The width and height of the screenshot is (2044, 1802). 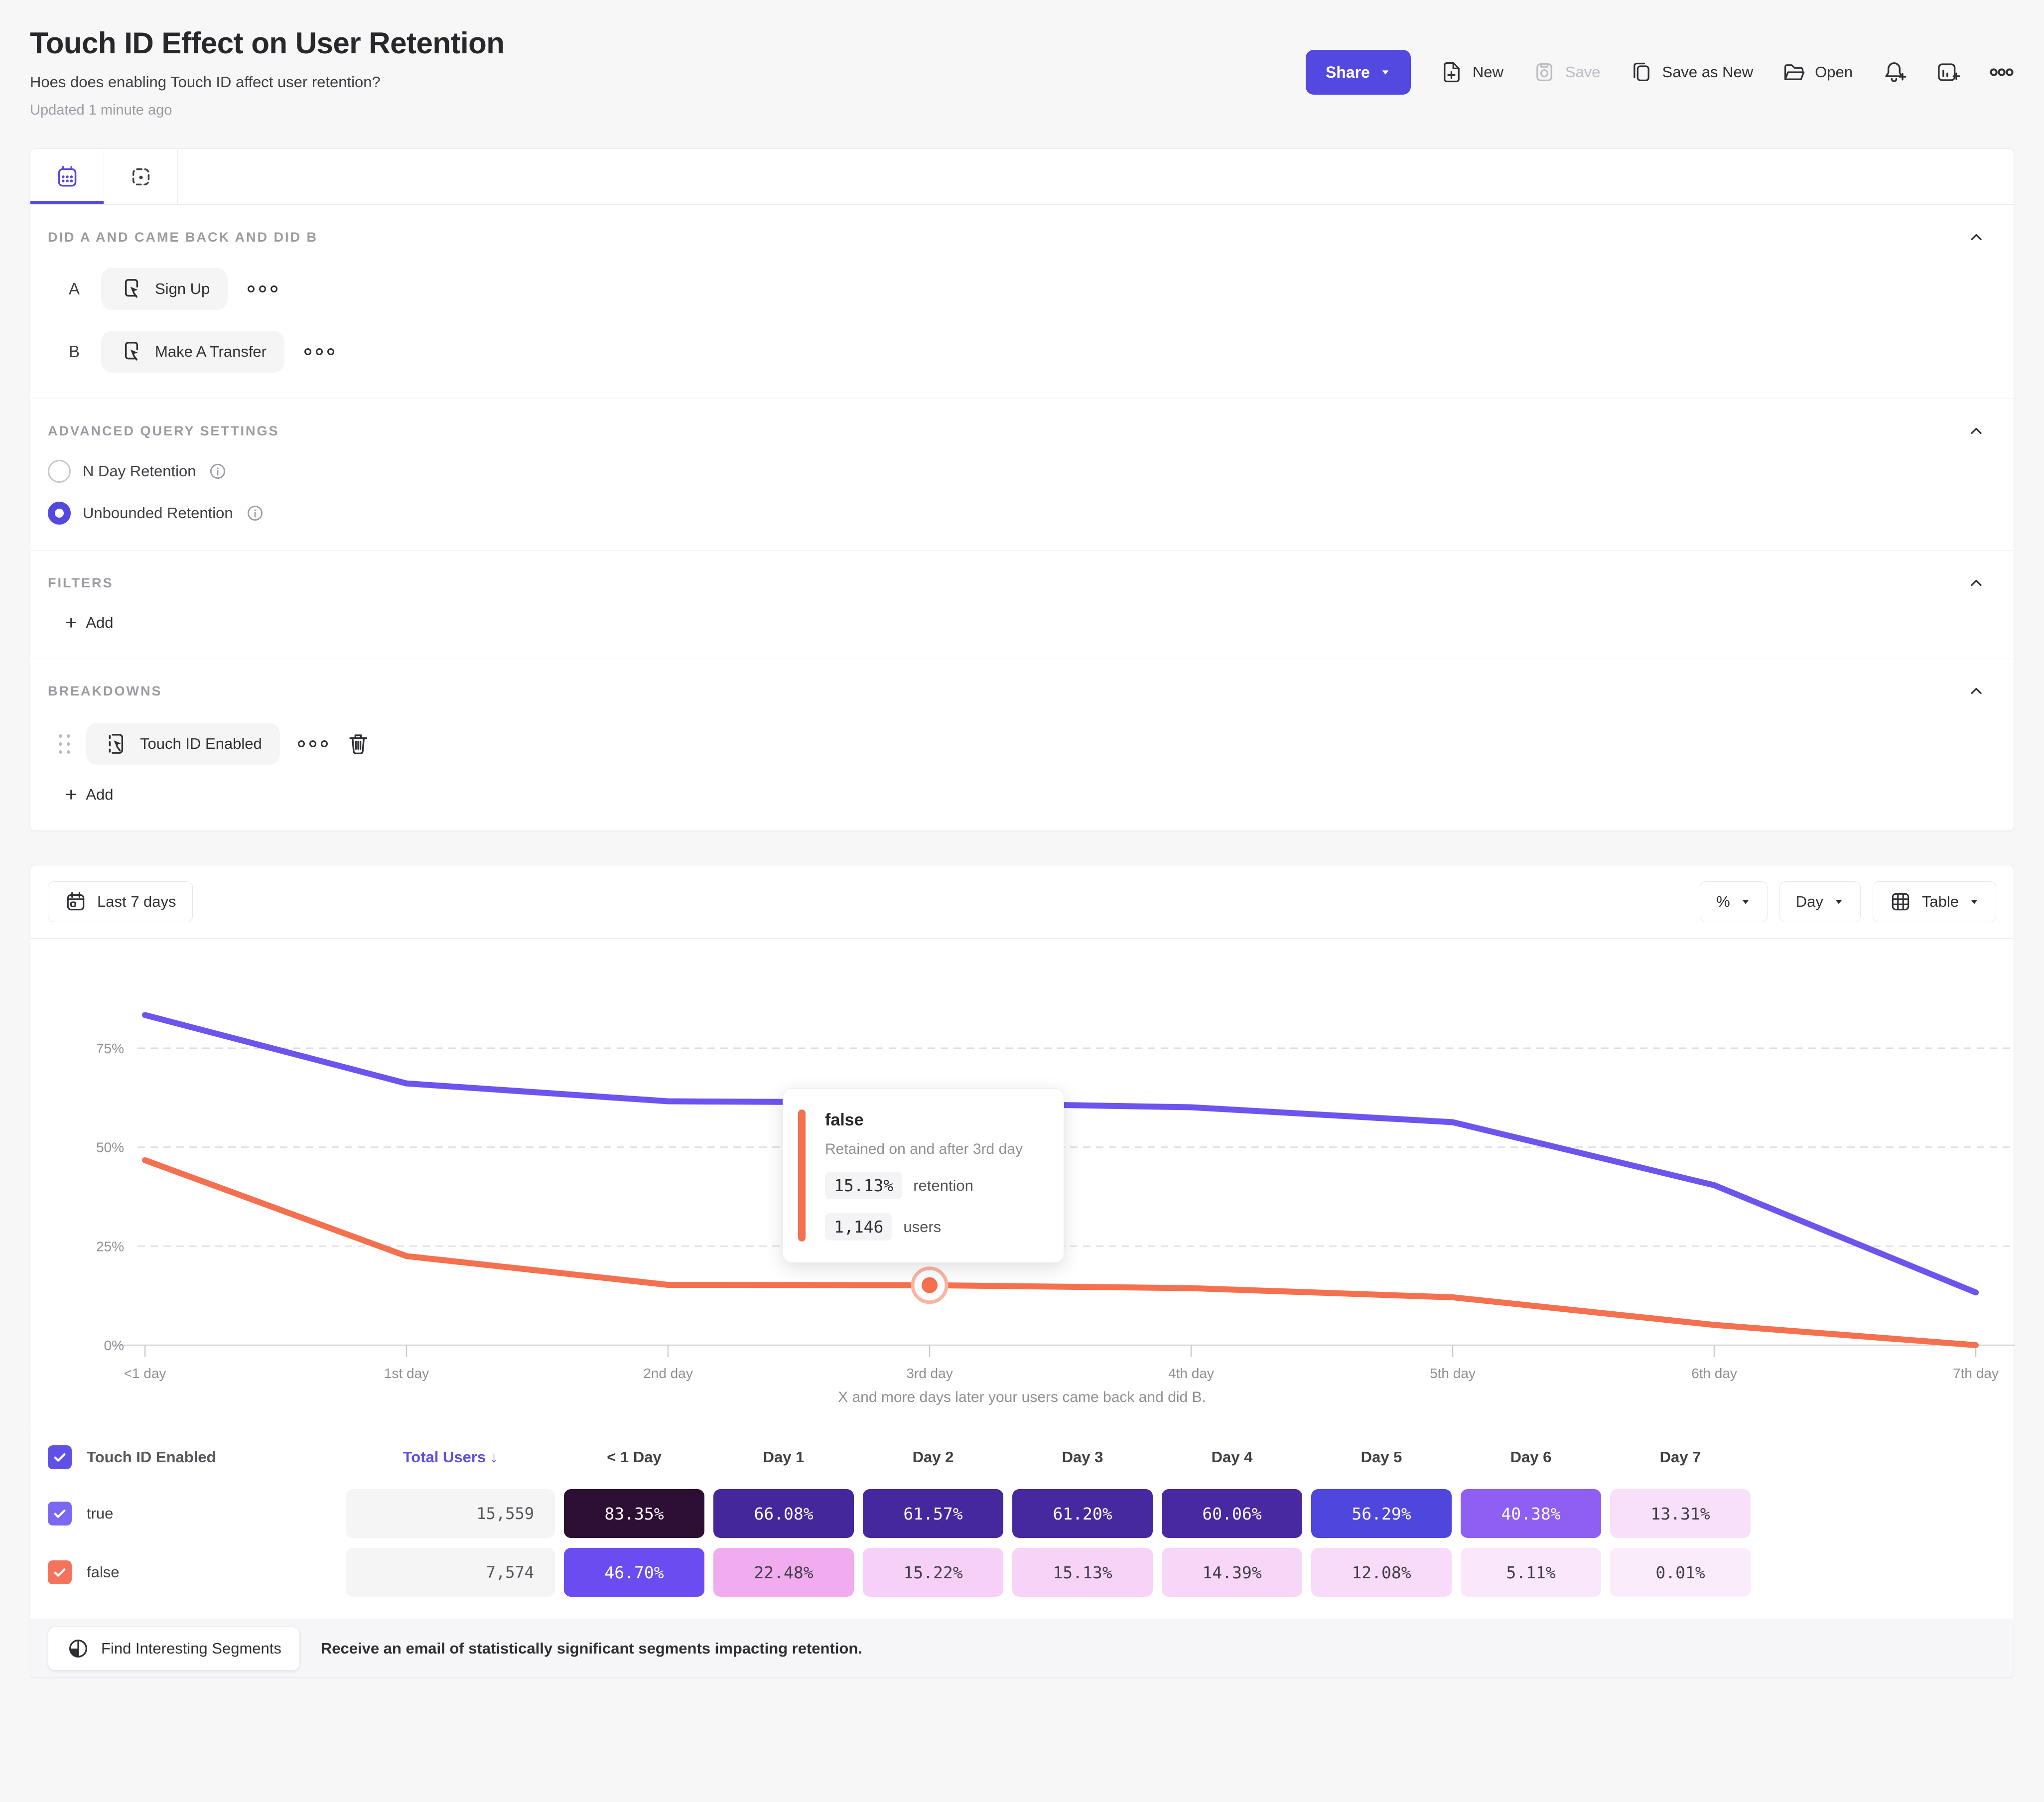 What do you see at coordinates (450, 1572) in the screenshot?
I see `total-users-cell: 7,574` at bounding box center [450, 1572].